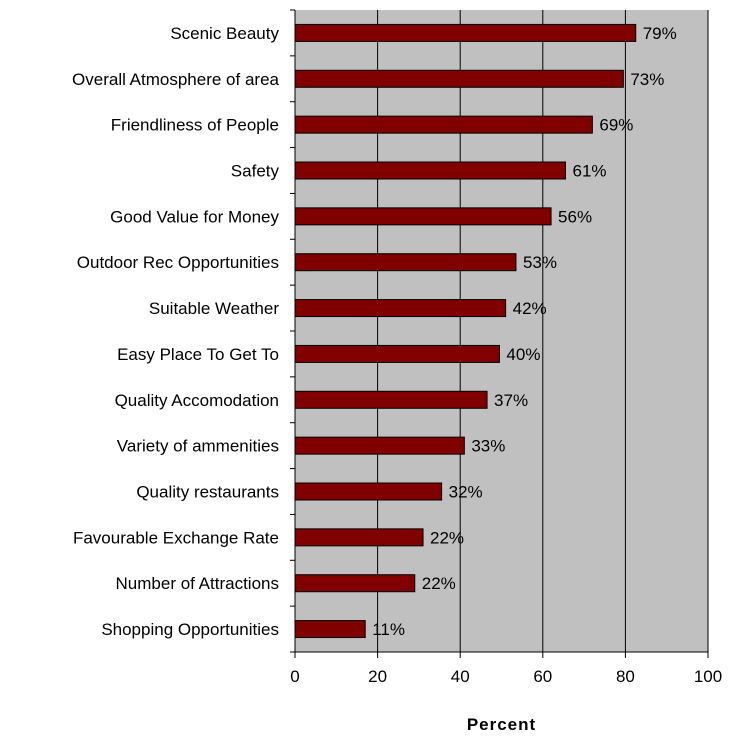 The image size is (739, 736). I want to click on data-label: 56%, so click(575, 216).